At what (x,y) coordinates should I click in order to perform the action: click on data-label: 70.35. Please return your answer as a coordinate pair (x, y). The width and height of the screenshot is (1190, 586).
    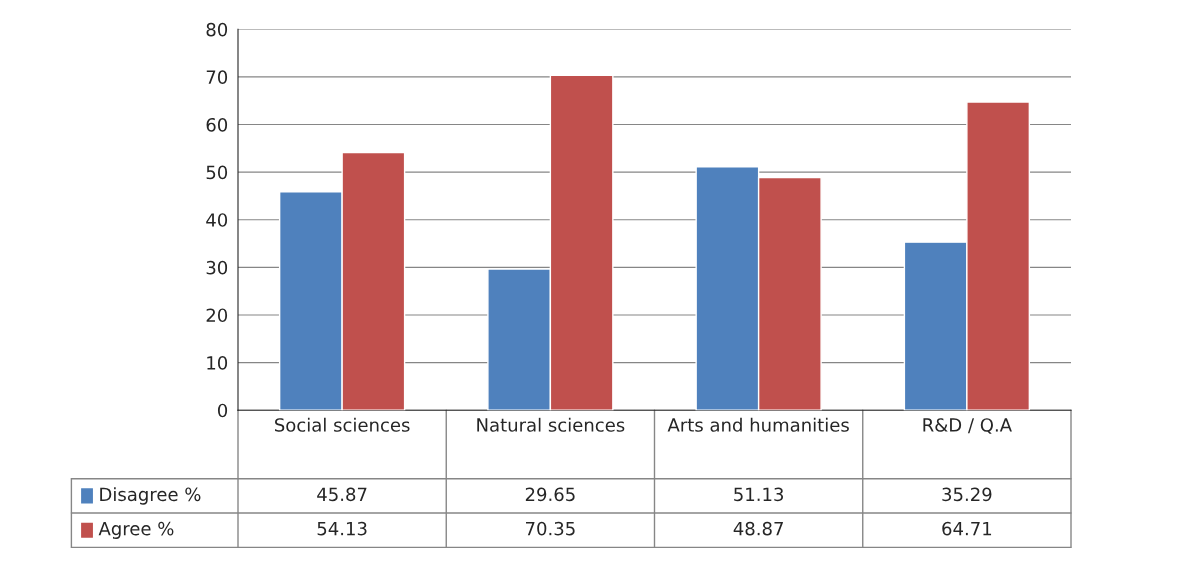
    Looking at the image, I should click on (550, 528).